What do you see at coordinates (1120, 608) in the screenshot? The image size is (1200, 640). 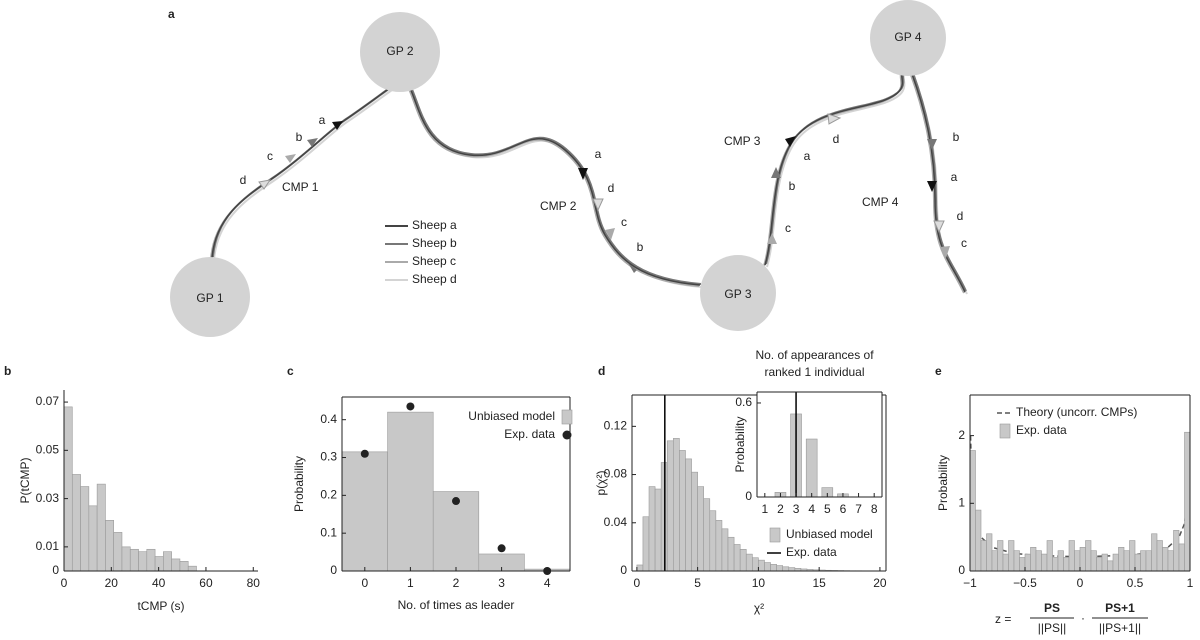 I see `formula-numerator: PS+1` at bounding box center [1120, 608].